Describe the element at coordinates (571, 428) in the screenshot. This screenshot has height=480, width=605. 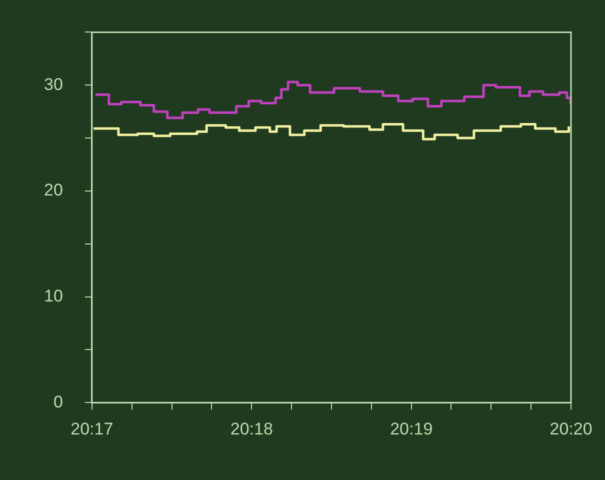
I see `x-tick-label: 20:20` at that location.